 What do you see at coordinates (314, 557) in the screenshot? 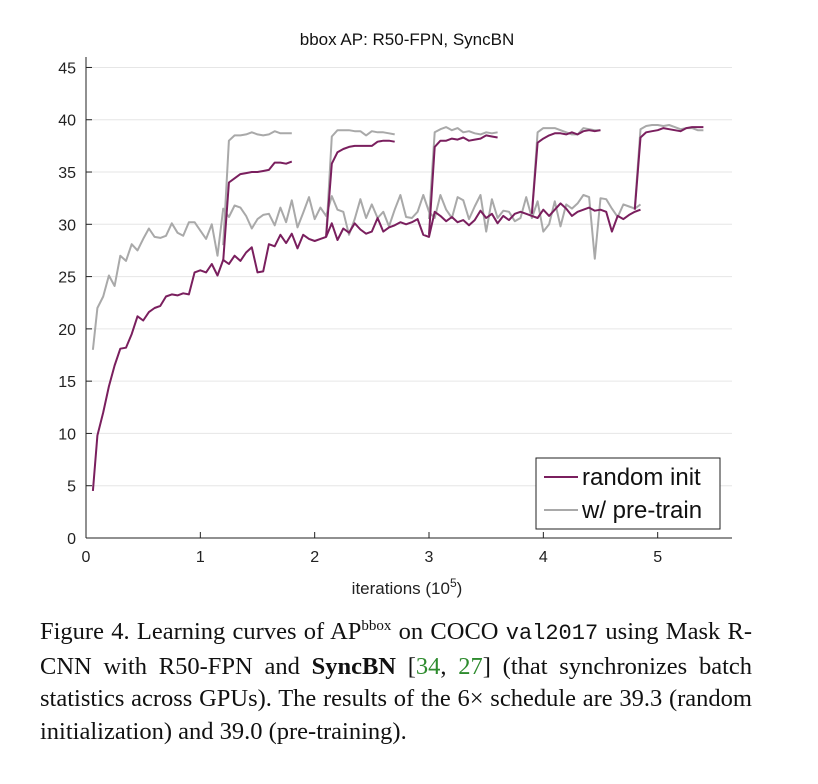
I see `x-tick-label: 2` at bounding box center [314, 557].